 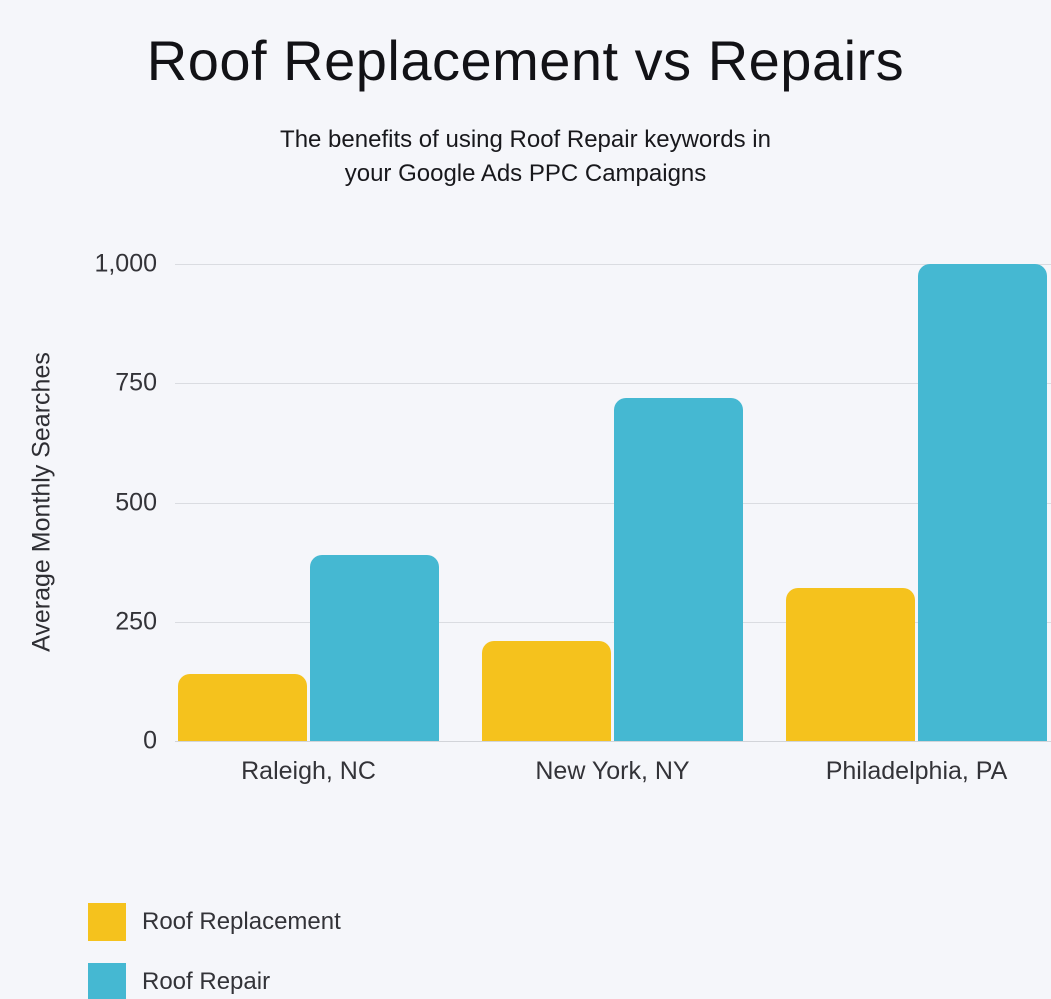 What do you see at coordinates (850, 664) in the screenshot?
I see `bar-roof-replacement-philadelphia-pa` at bounding box center [850, 664].